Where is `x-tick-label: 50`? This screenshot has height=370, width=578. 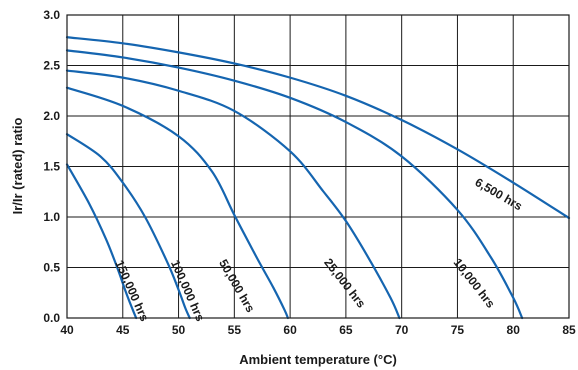
x-tick-label: 50 is located at coordinates (179, 330).